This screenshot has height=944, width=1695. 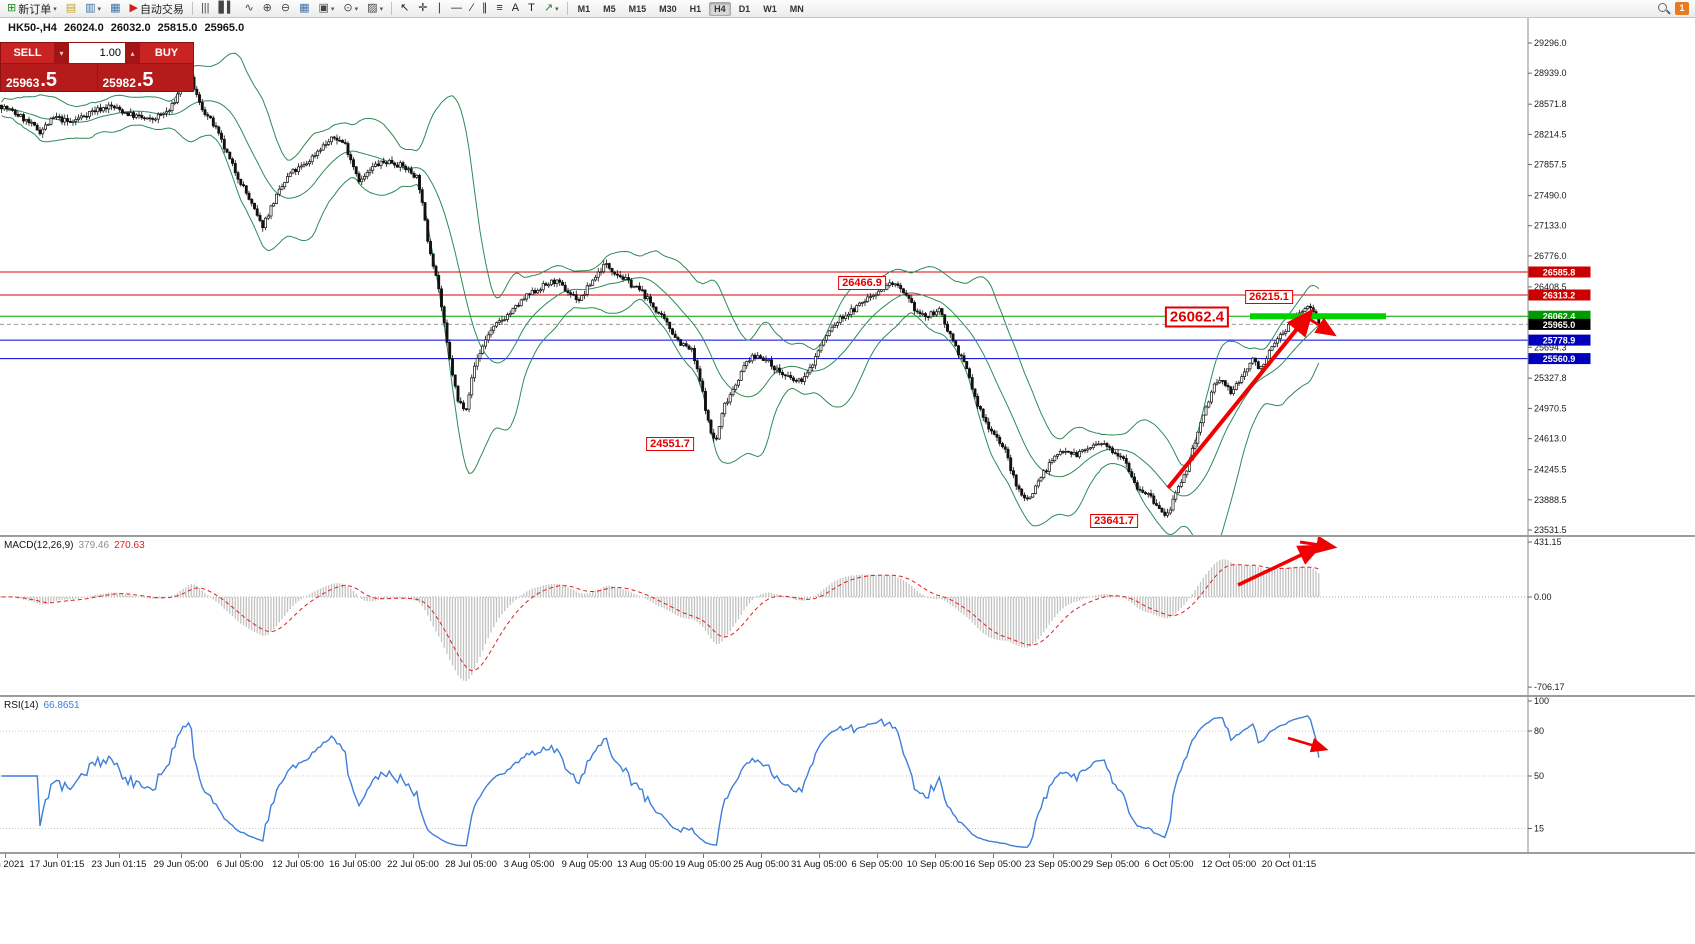 What do you see at coordinates (285, 9) in the screenshot?
I see `zoom-out-button: ⊖` at bounding box center [285, 9].